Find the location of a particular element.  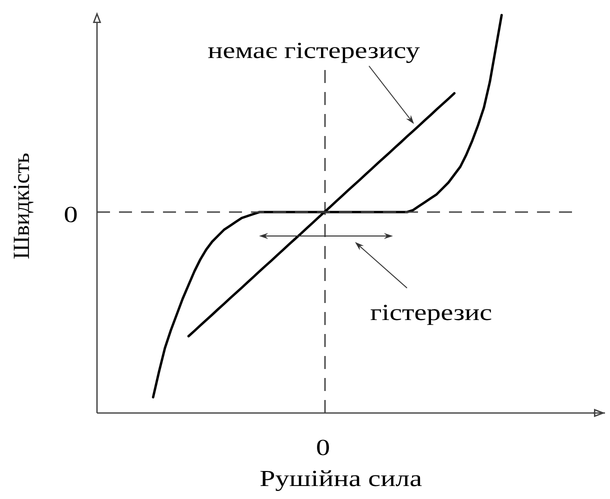

text: 0 is located at coordinates (323, 448).